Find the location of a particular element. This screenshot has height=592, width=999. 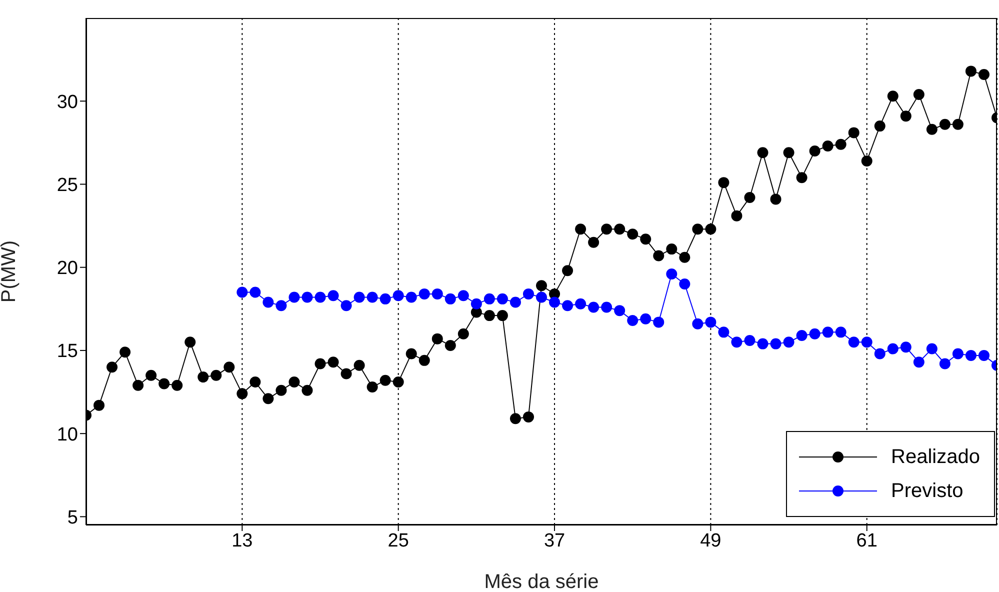

legend-label: Previsto is located at coordinates (927, 491).